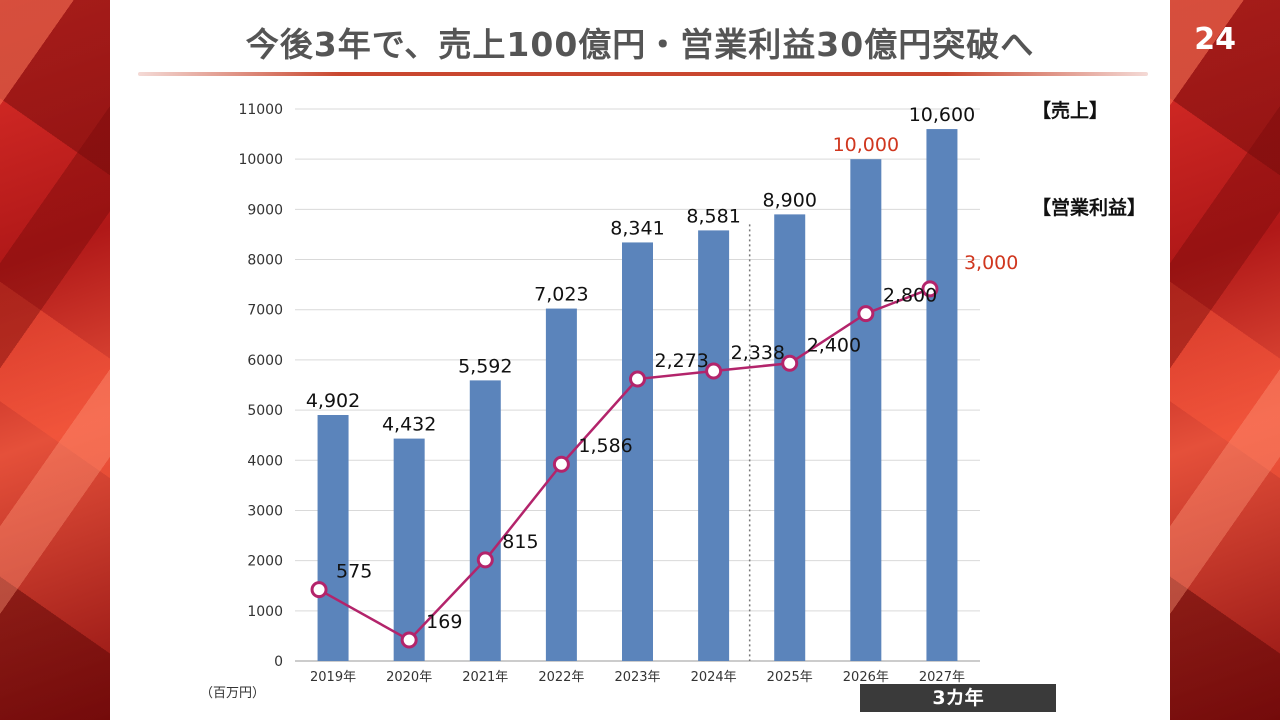 The width and height of the screenshot is (1280, 720). I want to click on x-tick-label: 2027年, so click(942, 677).